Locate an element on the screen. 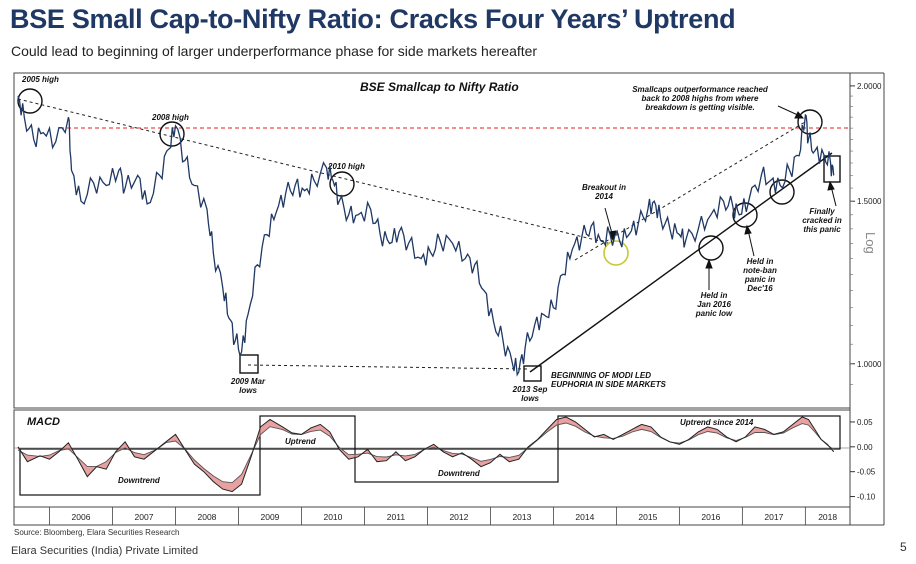 The width and height of the screenshot is (916, 564). annotation-line: Uptrend is located at coordinates (301, 441).